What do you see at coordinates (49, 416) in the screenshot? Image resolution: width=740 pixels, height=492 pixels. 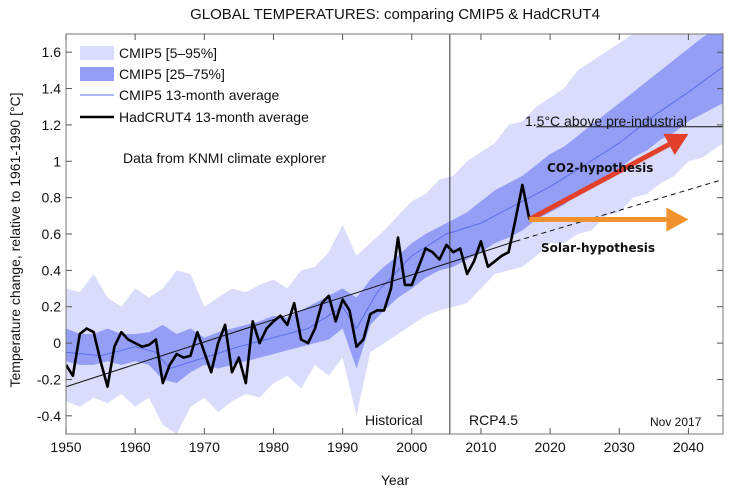 I see `y-tick-label: -0.4` at bounding box center [49, 416].